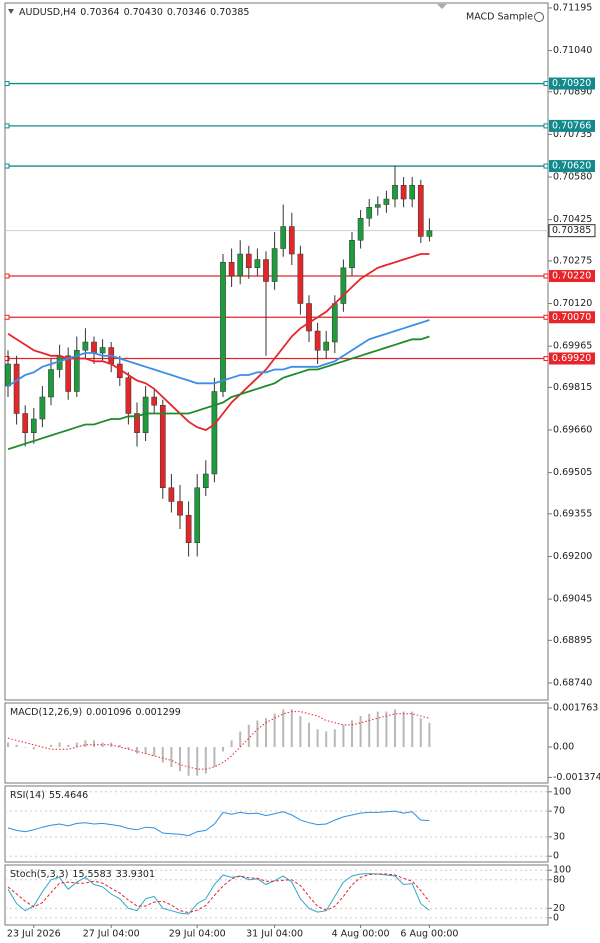  What do you see at coordinates (99, 12) in the screenshot?
I see `ohlc-value: 0.70364` at bounding box center [99, 12].